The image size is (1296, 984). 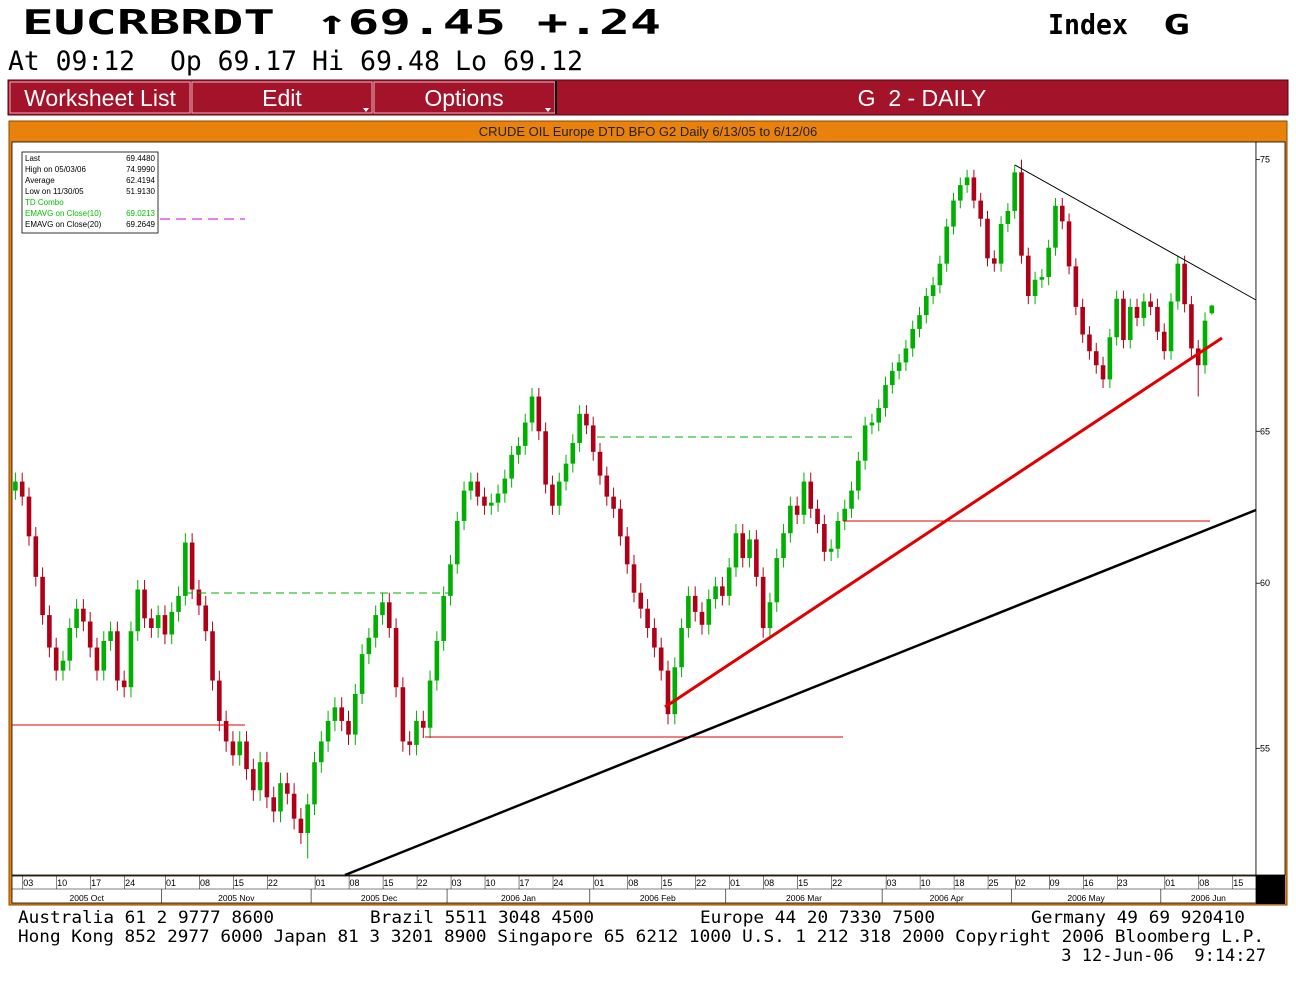 I want to click on contact-brazil: Brazil 5511 3048 4500, so click(x=482, y=918).